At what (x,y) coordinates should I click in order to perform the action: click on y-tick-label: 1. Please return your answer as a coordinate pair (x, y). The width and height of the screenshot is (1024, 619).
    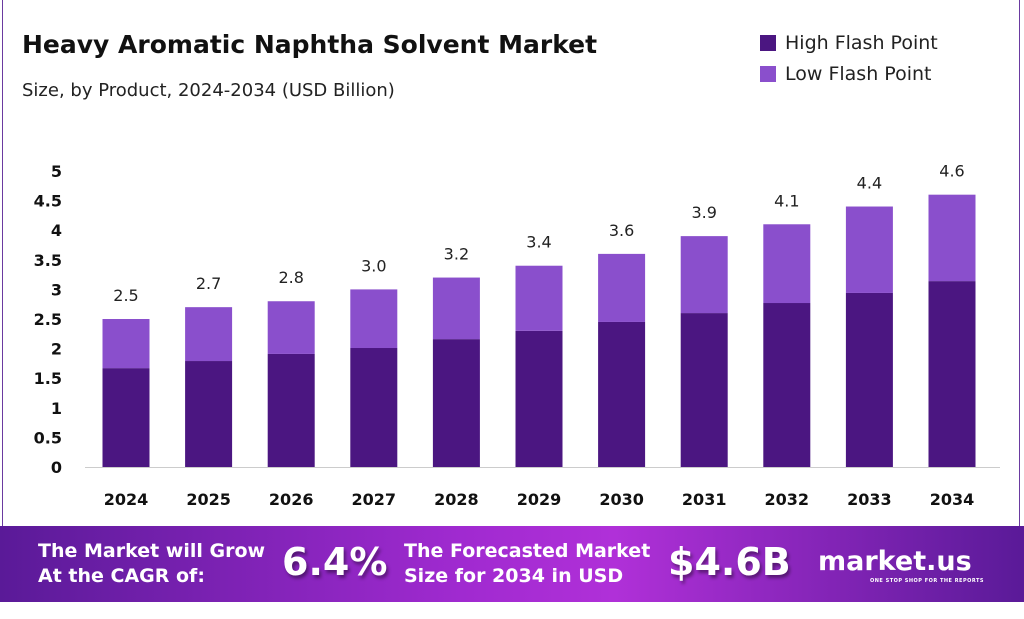
    Looking at the image, I should click on (56, 408).